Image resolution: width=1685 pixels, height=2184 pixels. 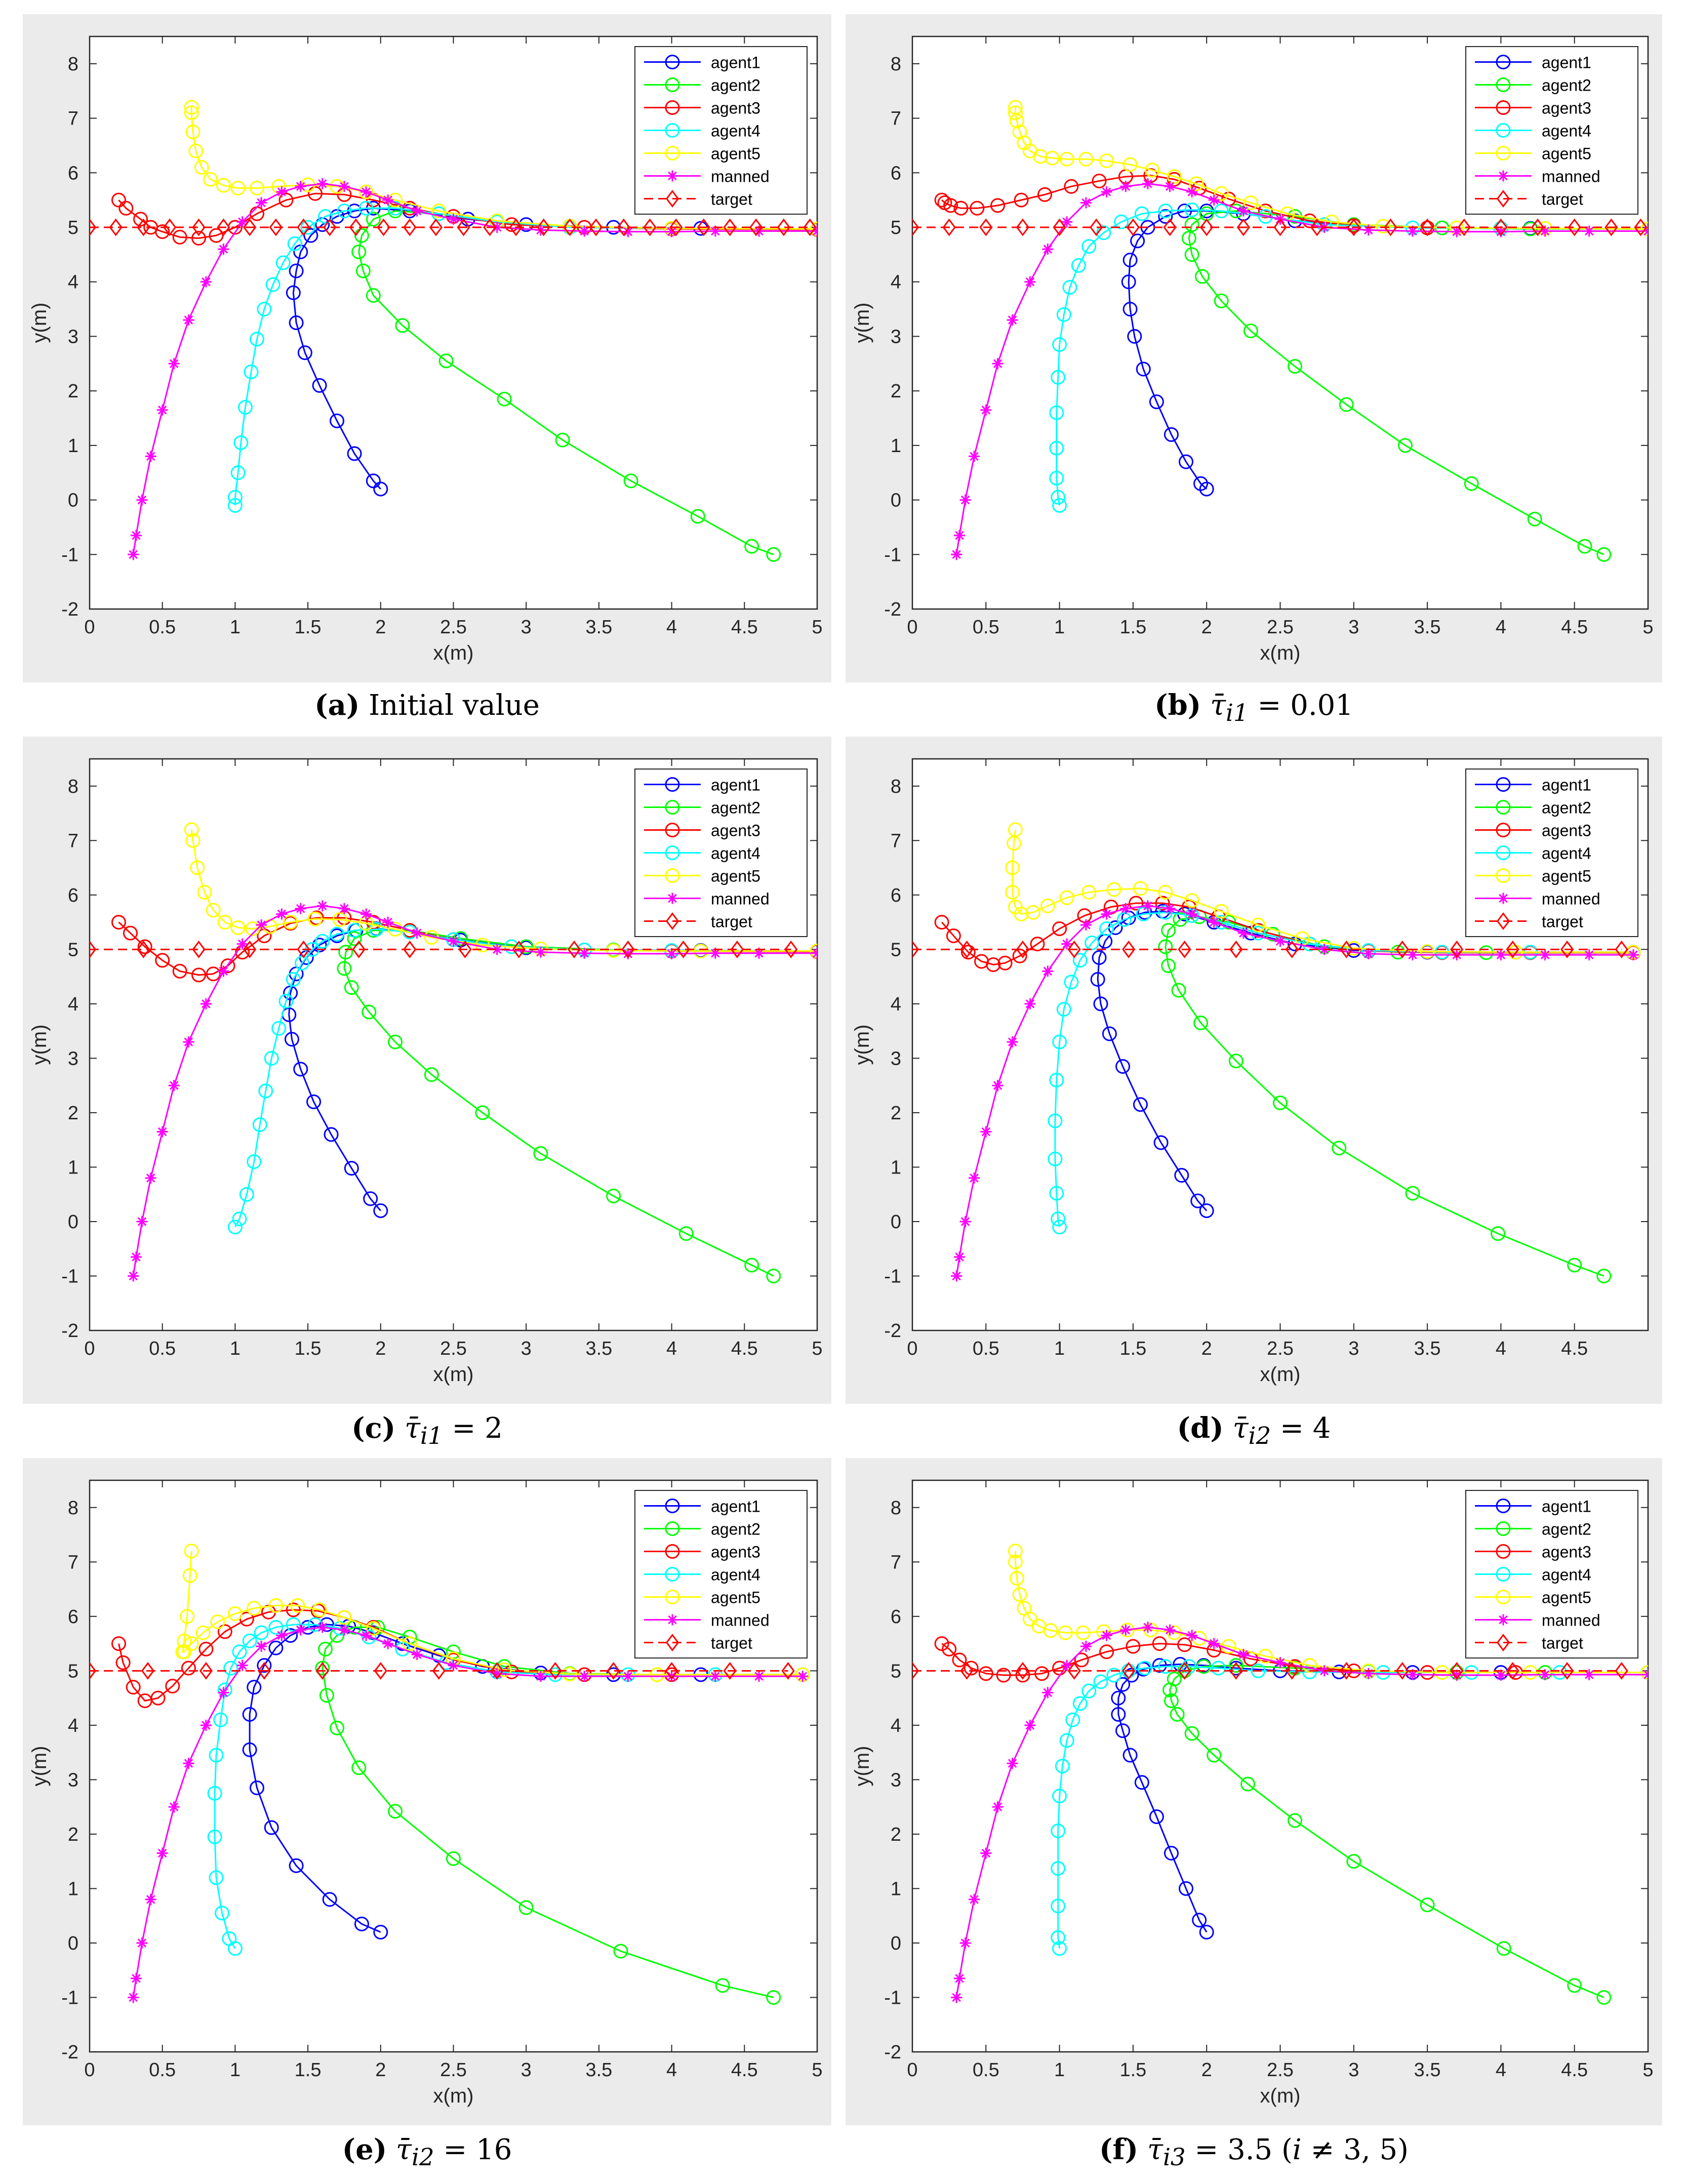 I want to click on chart-f-legend-label-agent1: agent1, so click(x=1566, y=1507).